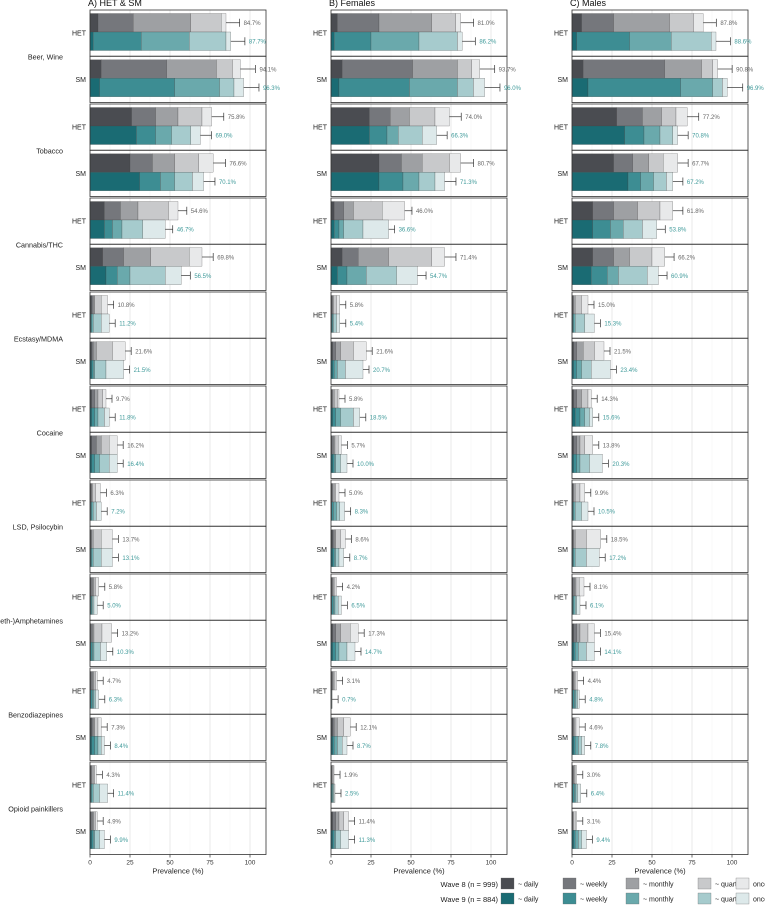 This screenshot has width=765, height=905. I want to click on wave8-total-label: 18.5%, so click(620, 540).